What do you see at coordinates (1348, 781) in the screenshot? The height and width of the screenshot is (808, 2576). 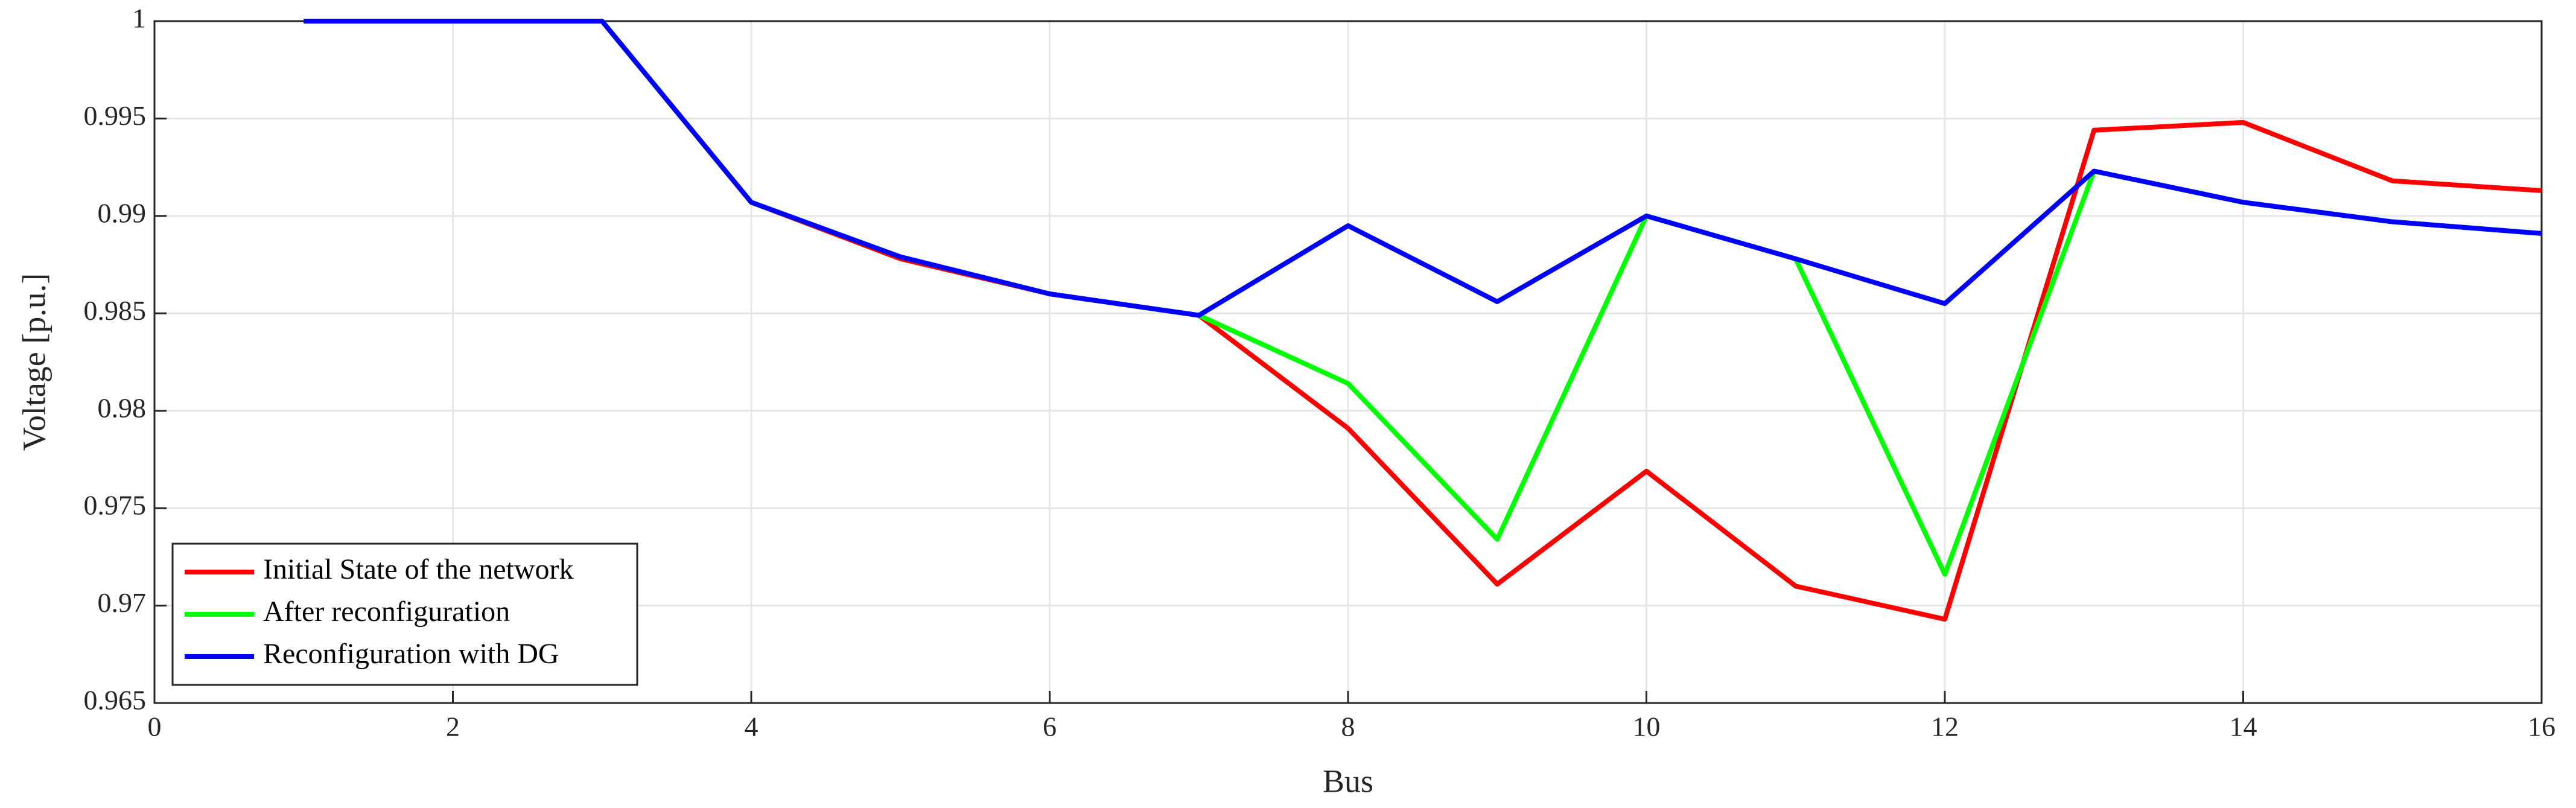 I see `x-axis-label: Bus` at bounding box center [1348, 781].